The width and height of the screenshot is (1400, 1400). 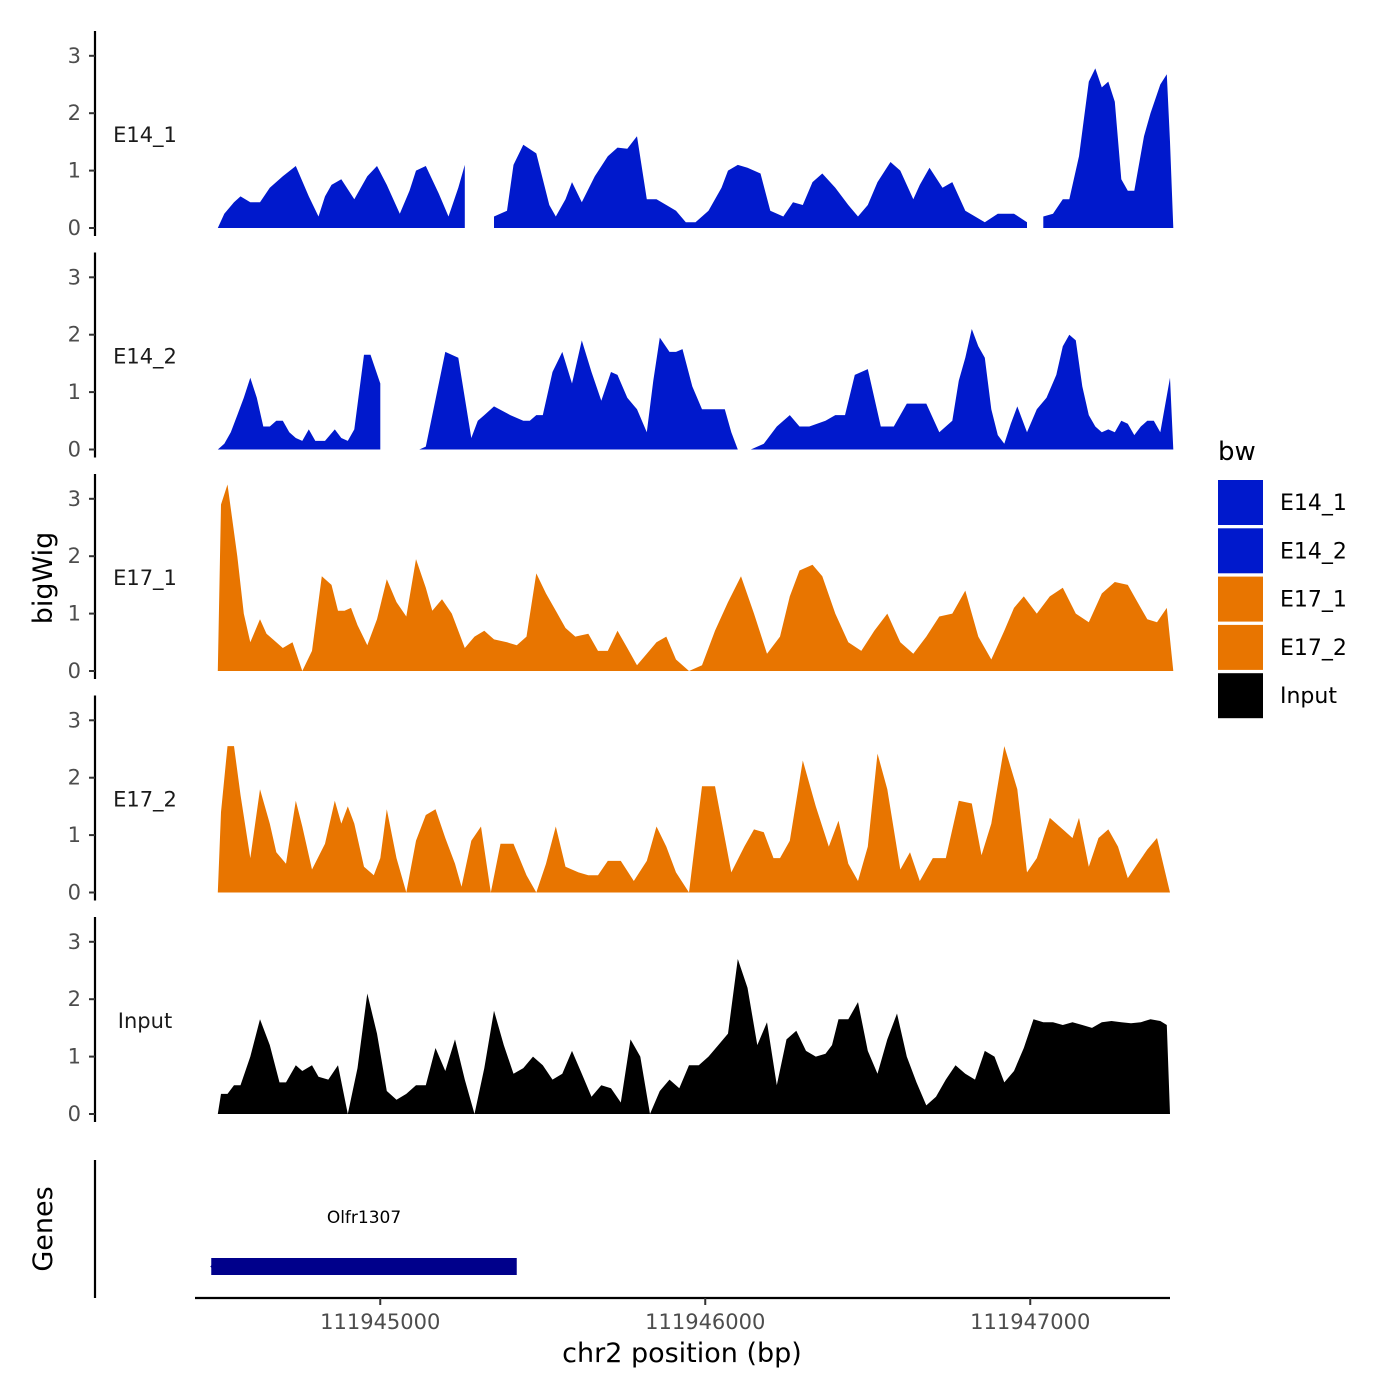 I want to click on legend-label: E14_1, so click(x=1313, y=503).